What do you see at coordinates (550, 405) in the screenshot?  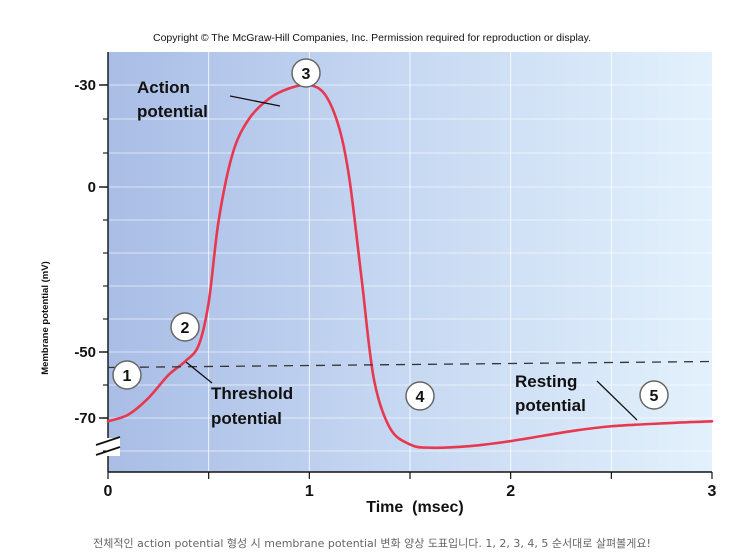 I see `annotation-resting-line2: potential` at bounding box center [550, 405].